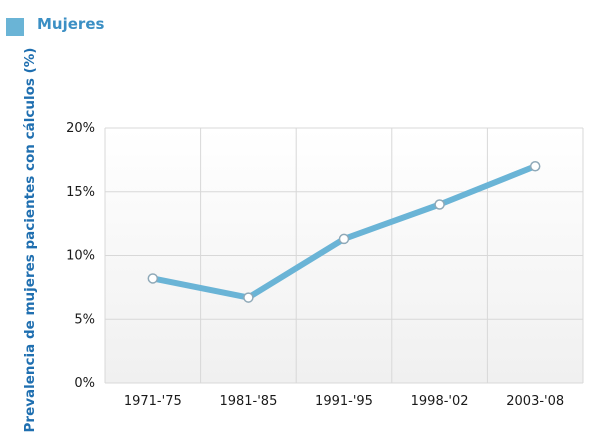 Image resolution: width=600 pixels, height=432 pixels. What do you see at coordinates (153, 401) in the screenshot?
I see `x-tick-label: 1971-'75` at bounding box center [153, 401].